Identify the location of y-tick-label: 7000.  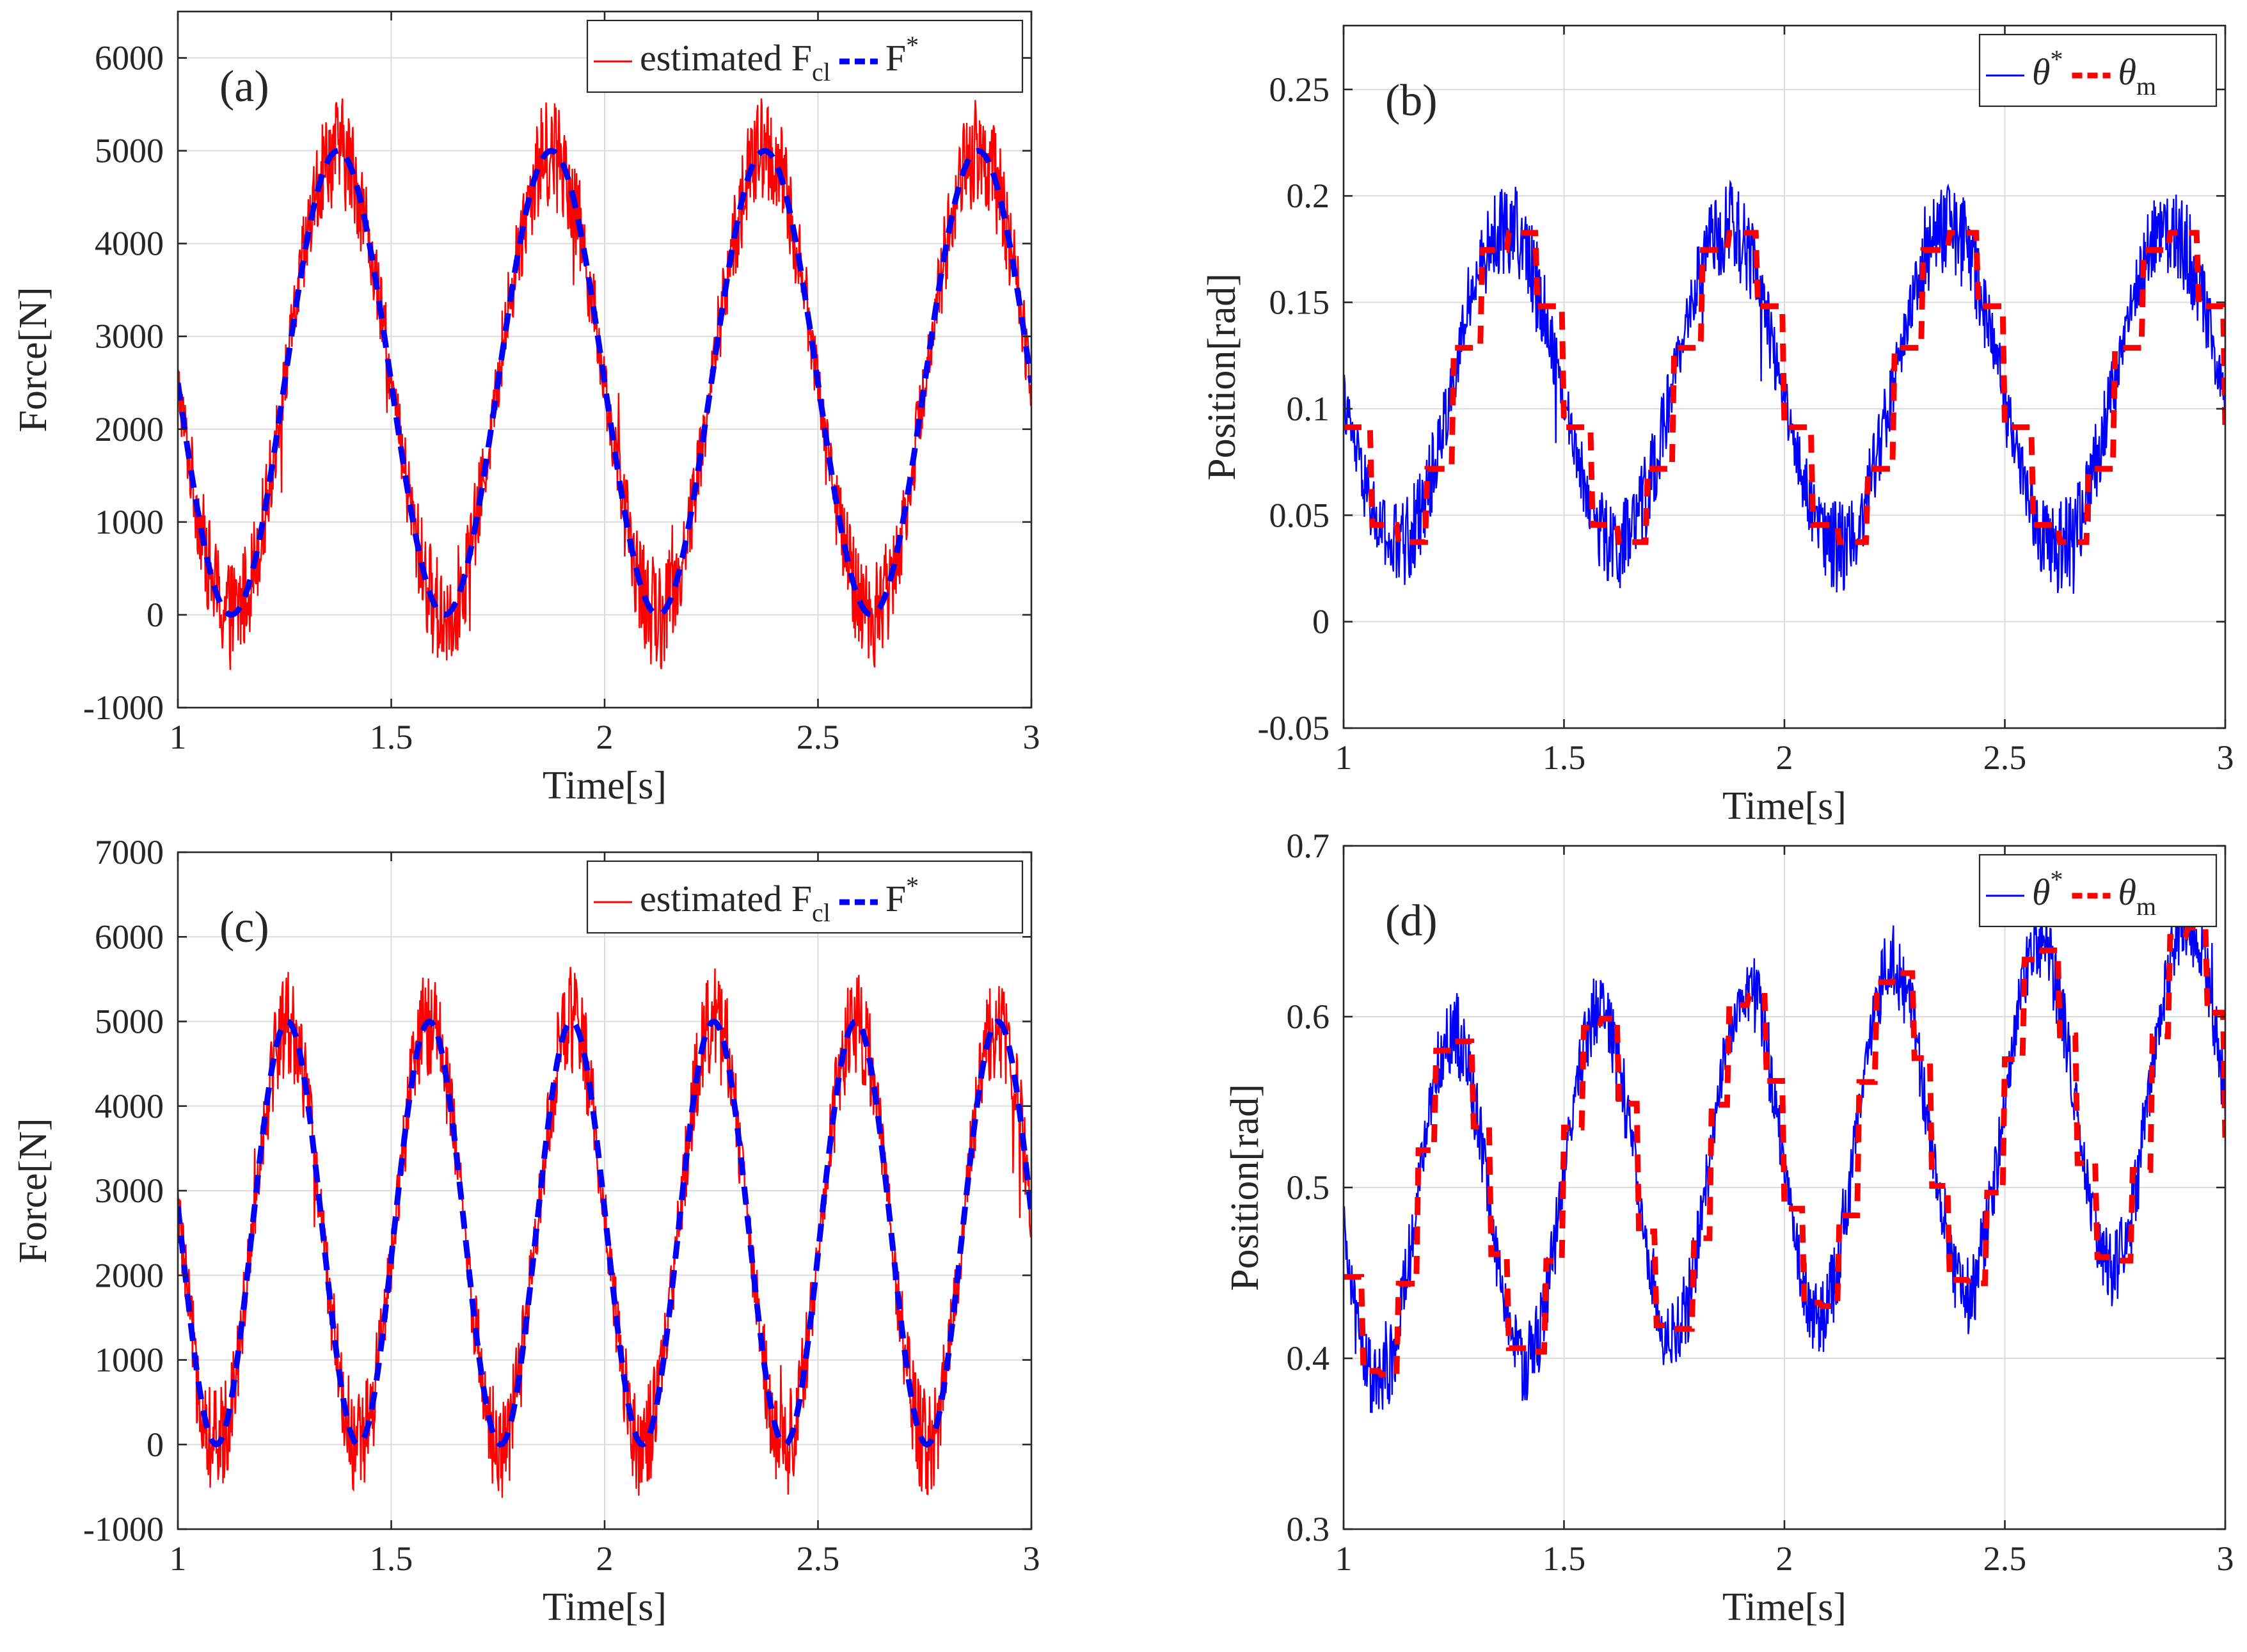
(129, 852).